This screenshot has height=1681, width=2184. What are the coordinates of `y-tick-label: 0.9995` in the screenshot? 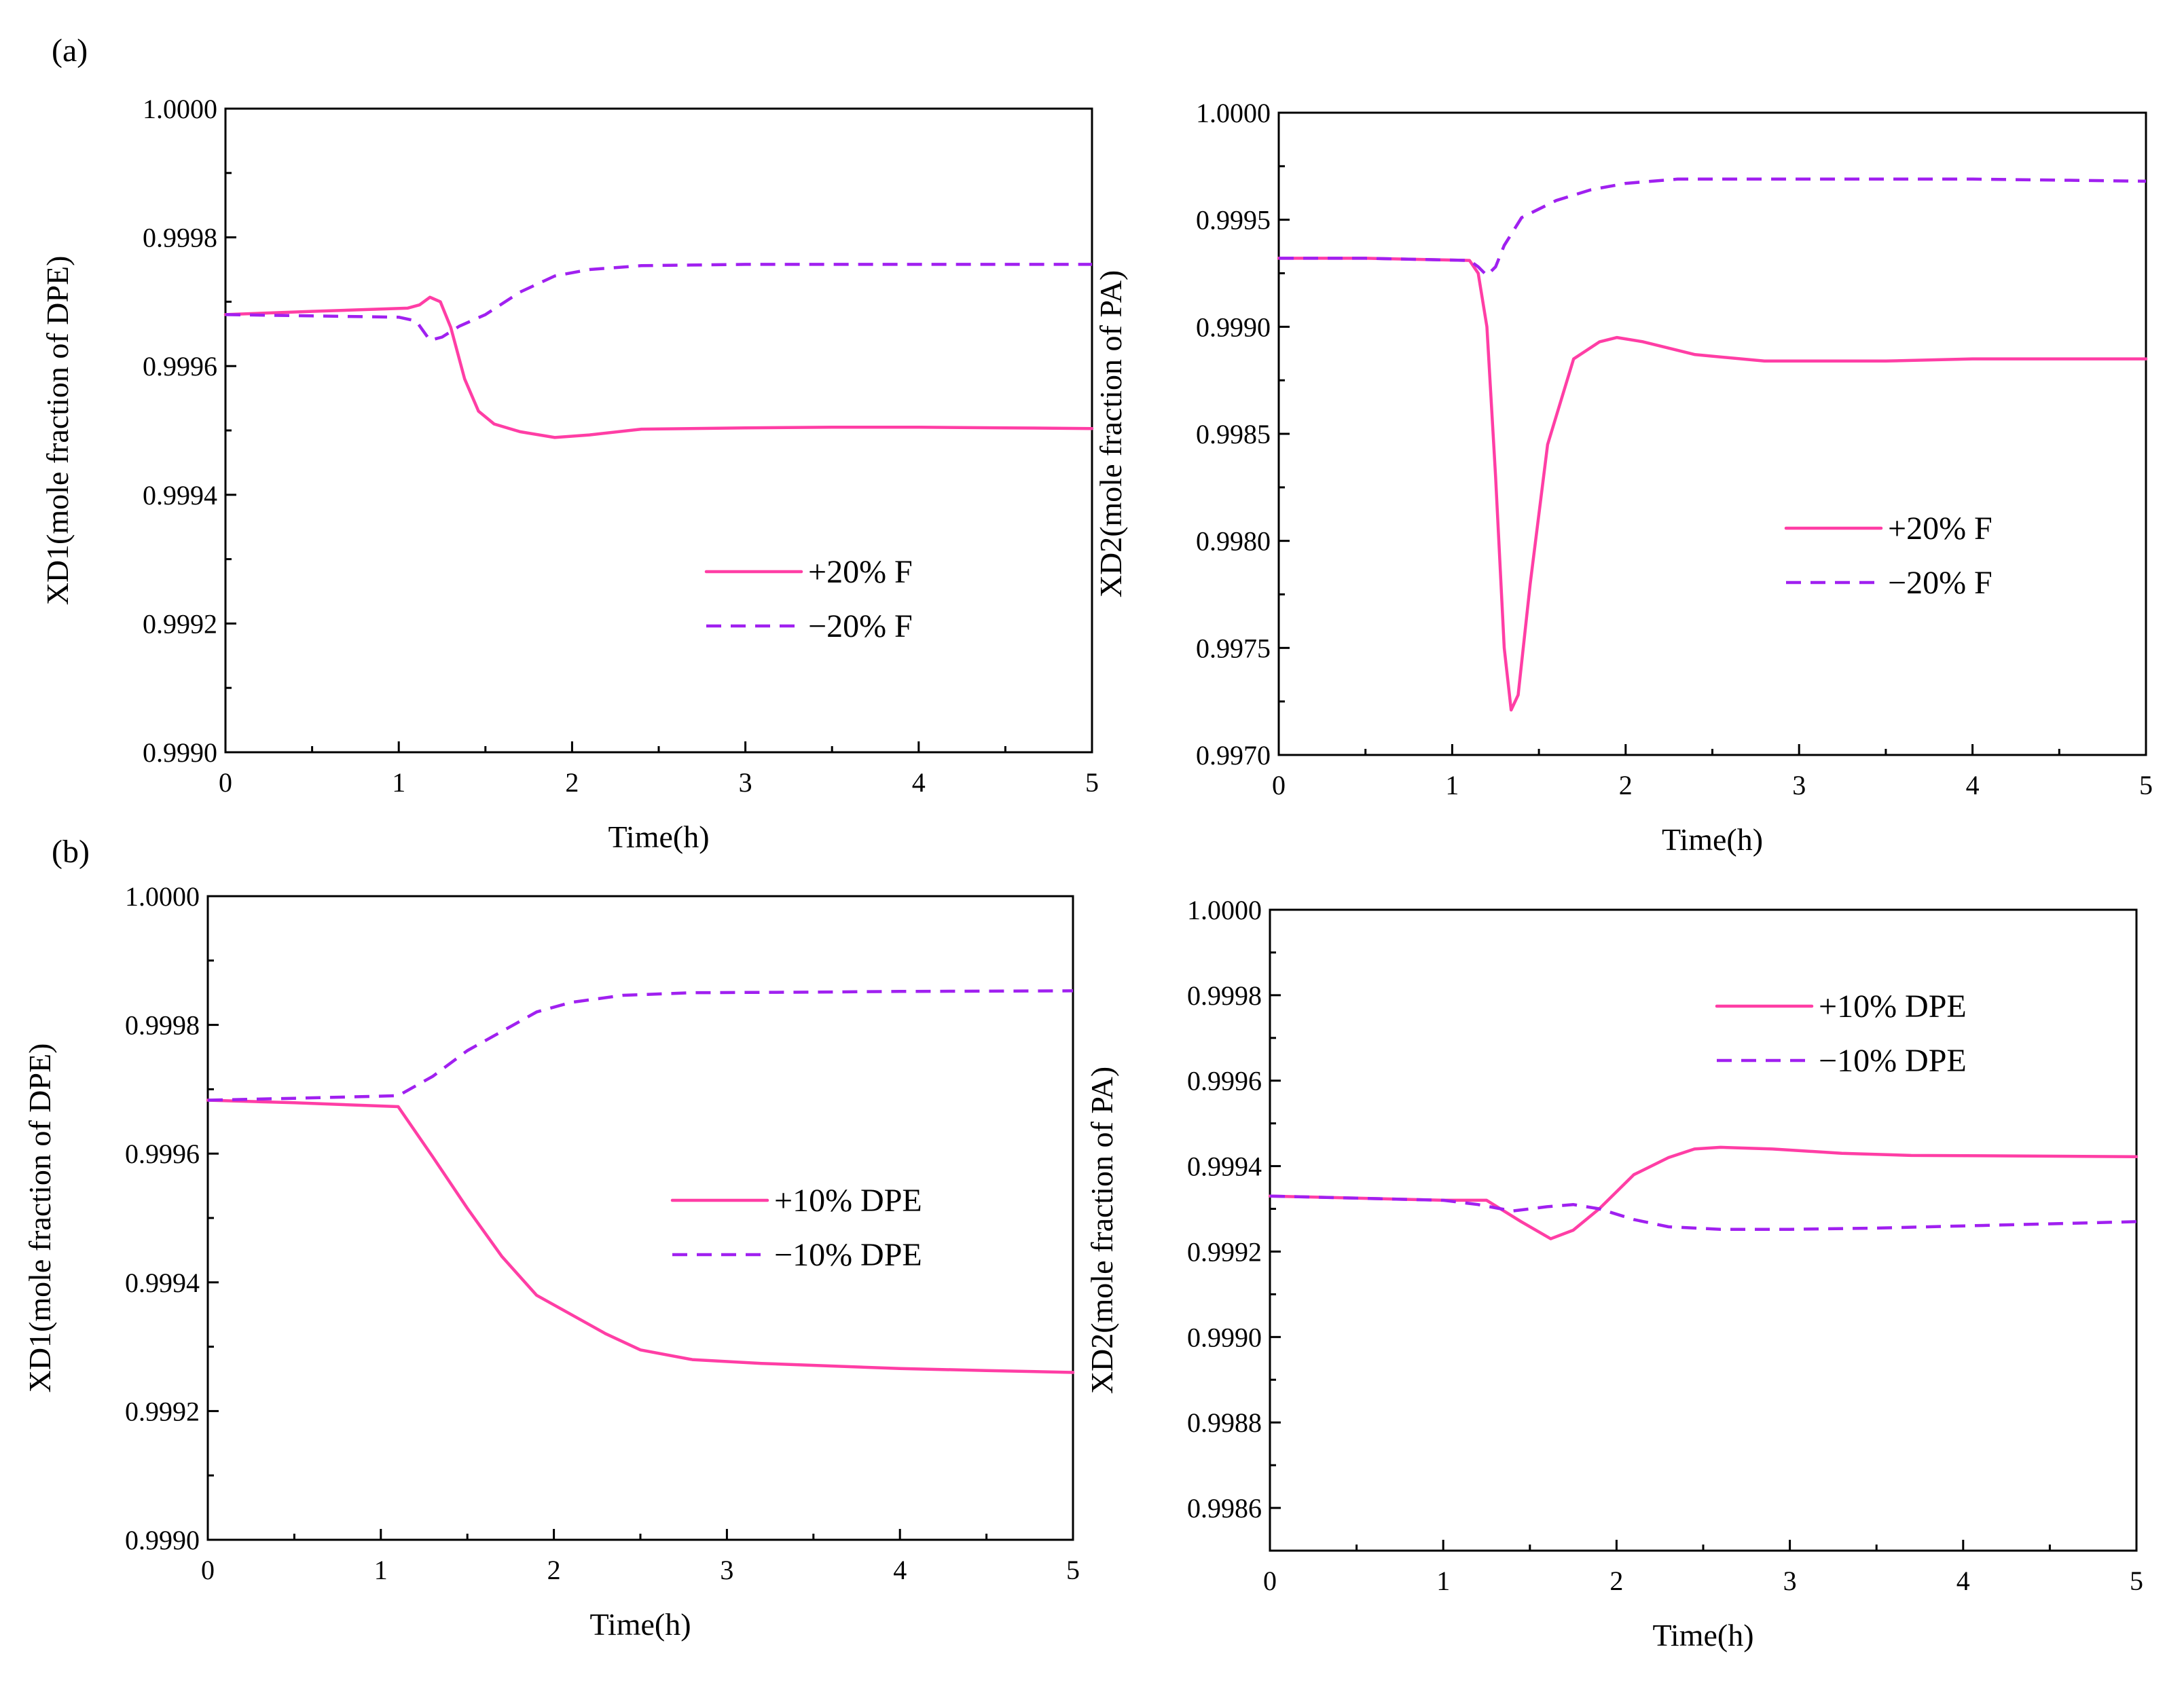 It's located at (1233, 220).